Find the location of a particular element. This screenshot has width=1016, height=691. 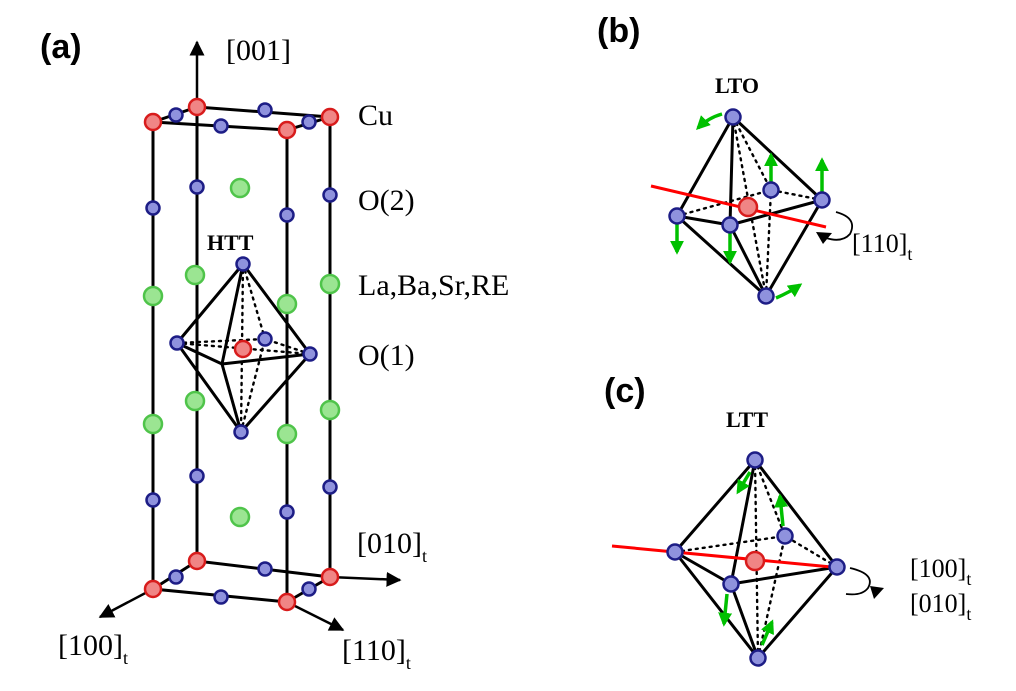

legend-la: La,Ba,Sr,RE is located at coordinates (433, 285).